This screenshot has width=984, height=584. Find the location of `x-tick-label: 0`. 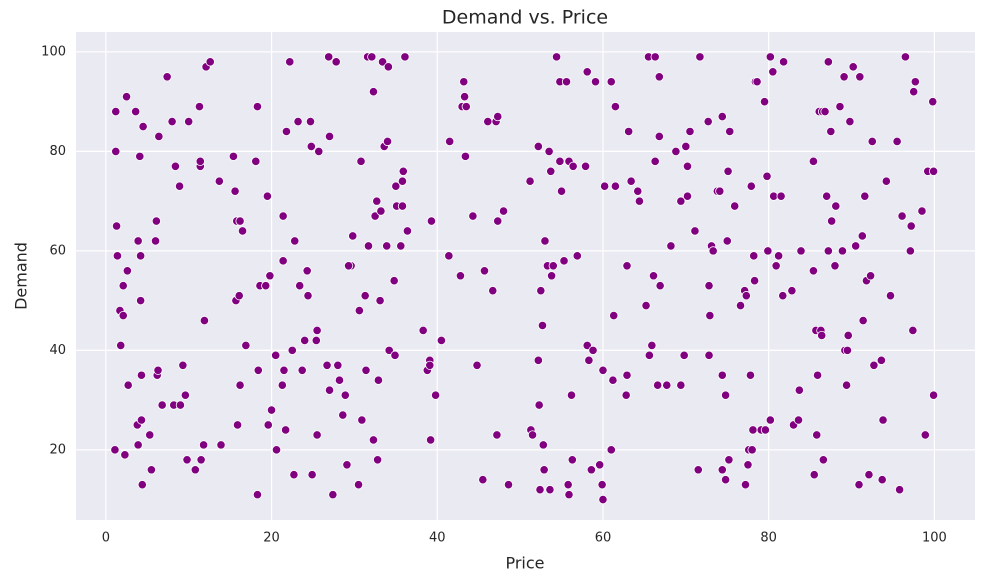

x-tick-label: 0 is located at coordinates (106, 538).